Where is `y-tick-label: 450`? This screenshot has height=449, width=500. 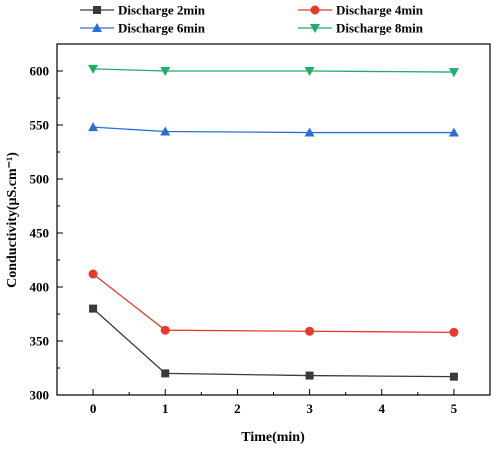
y-tick-label: 450 is located at coordinates (40, 233).